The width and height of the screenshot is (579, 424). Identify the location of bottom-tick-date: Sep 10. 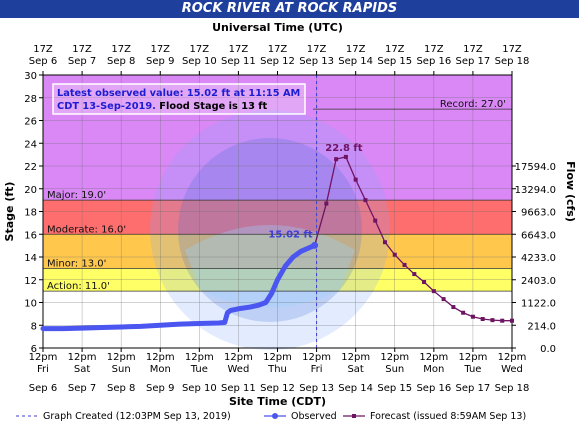
(199, 388).